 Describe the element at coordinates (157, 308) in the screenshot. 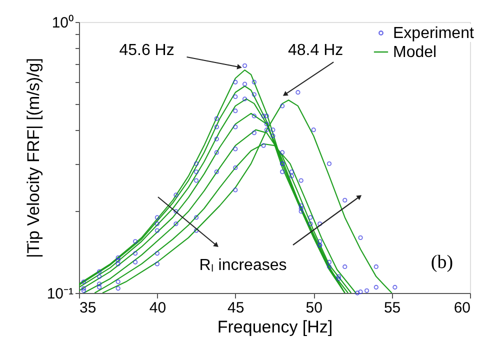

I see `x-tick-label: 40` at that location.